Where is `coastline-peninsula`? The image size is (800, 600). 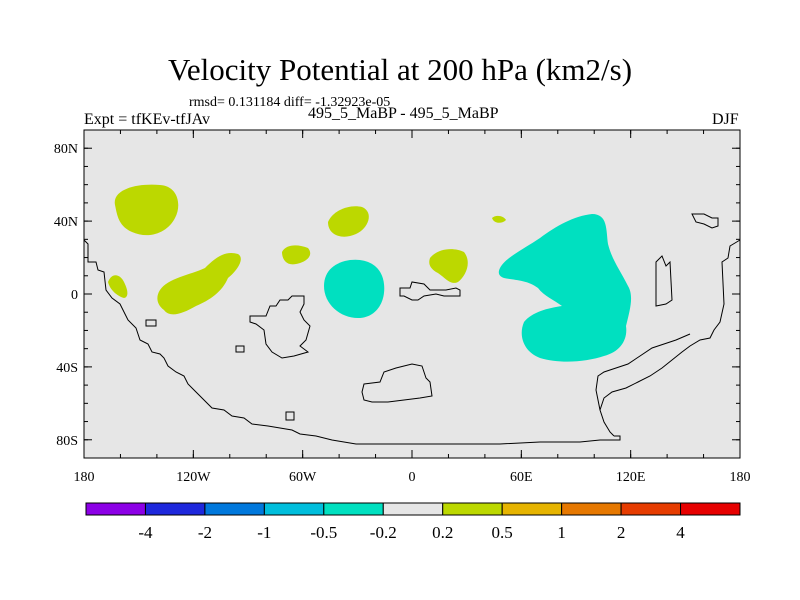 coastline-peninsula is located at coordinates (664, 281).